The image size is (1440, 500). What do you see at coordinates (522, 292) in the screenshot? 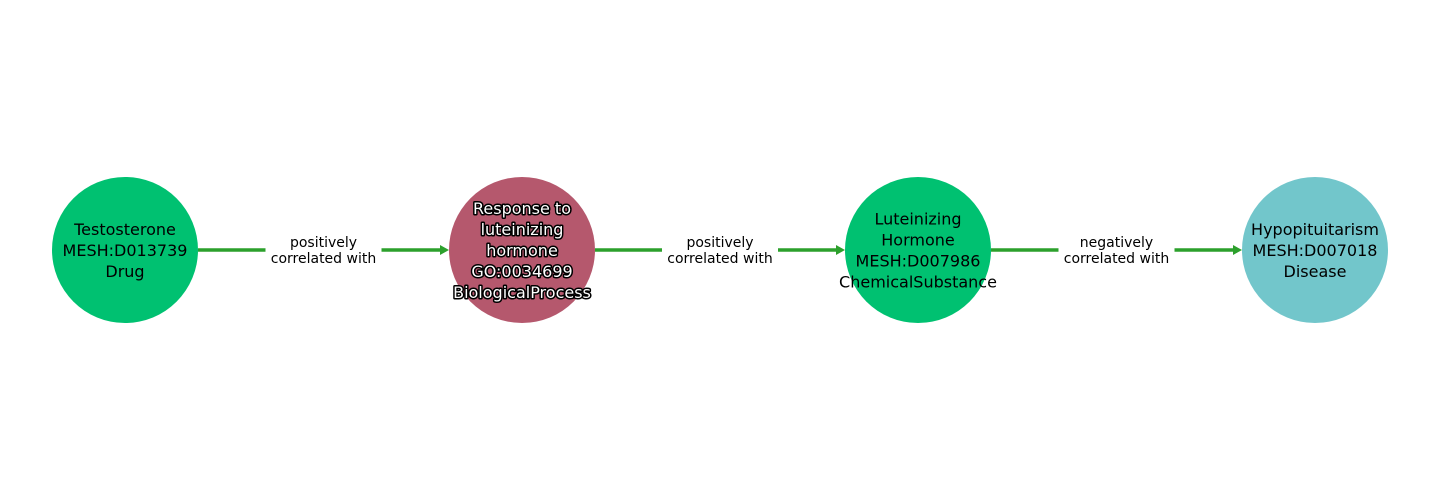
I see `node-label-line: BiologicalProcess` at bounding box center [522, 292].